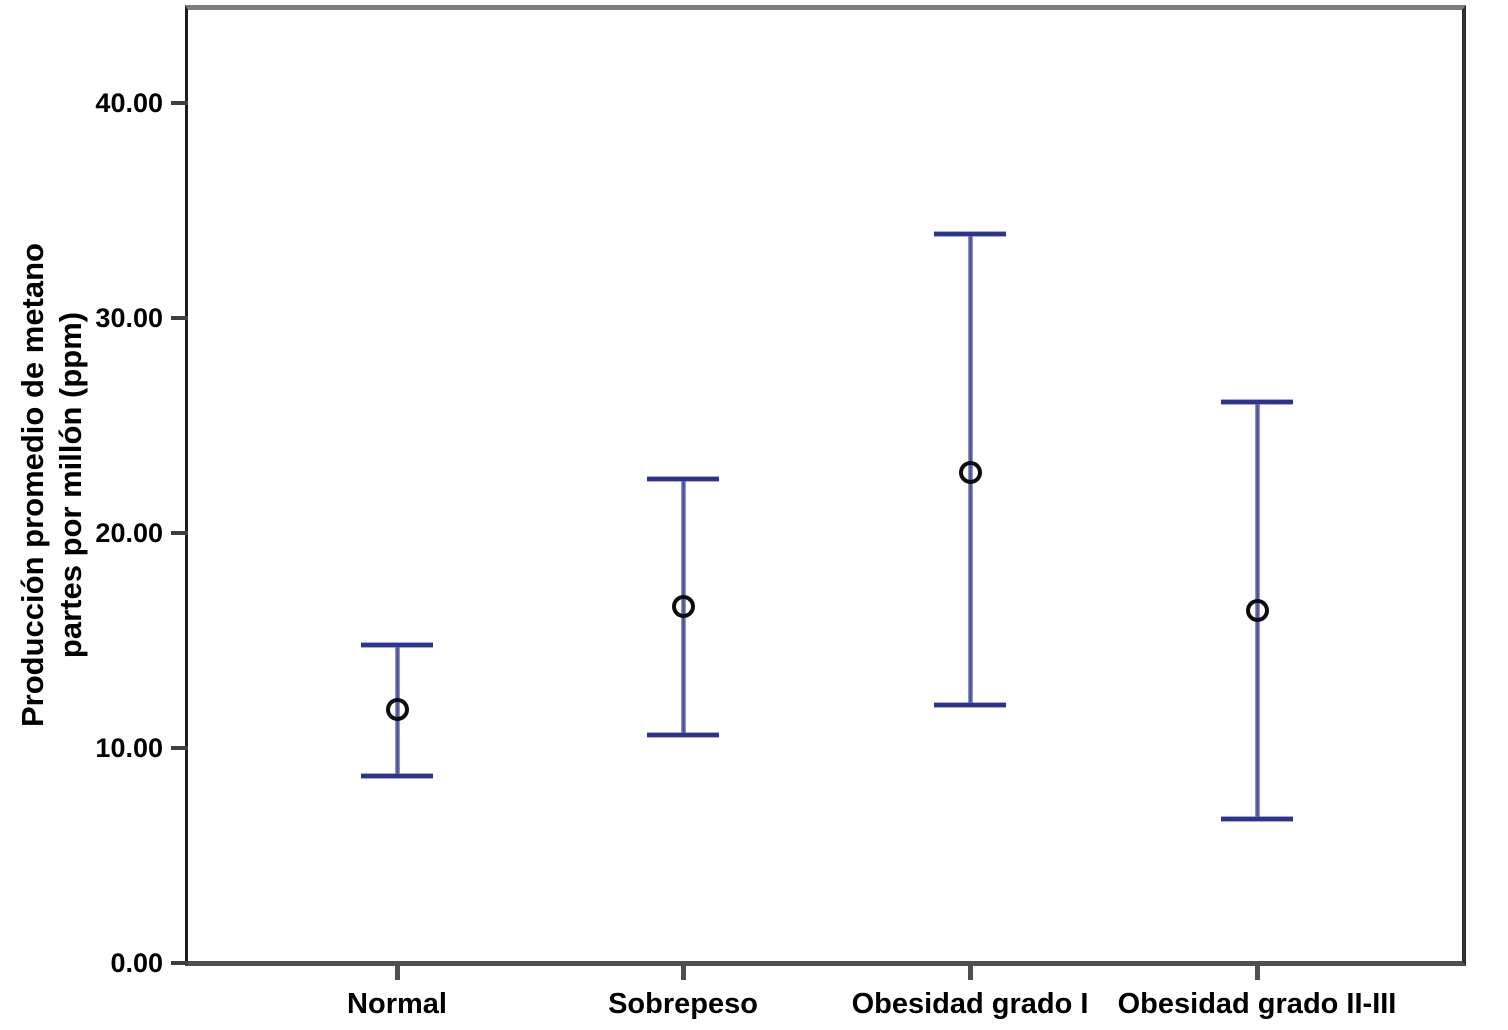 This screenshot has height=1030, width=1508. What do you see at coordinates (129, 318) in the screenshot?
I see `y-axis-tick-label: 30.00` at bounding box center [129, 318].